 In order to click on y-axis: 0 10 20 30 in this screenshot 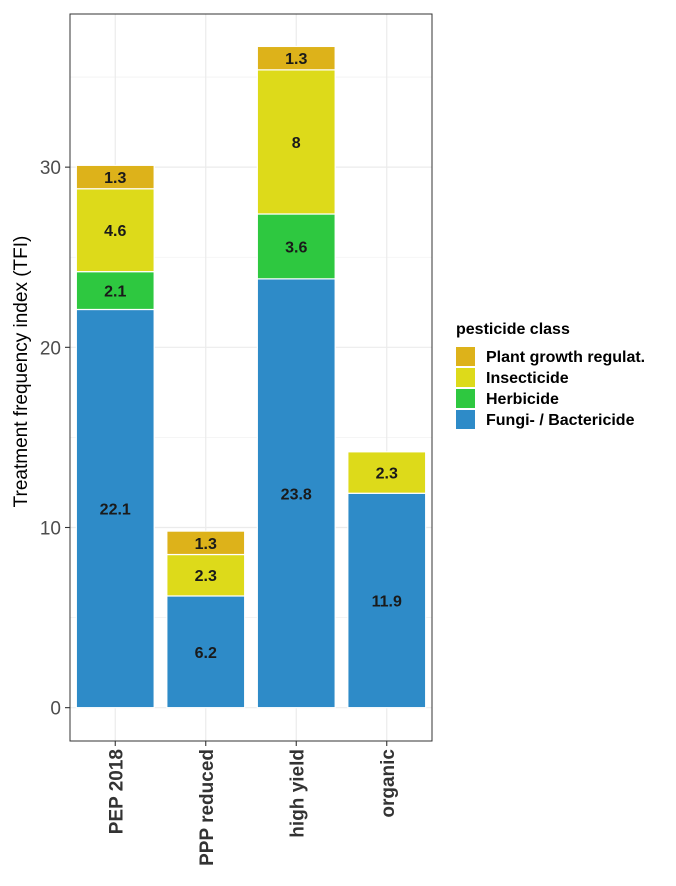, I will do `click(55, 439)`.